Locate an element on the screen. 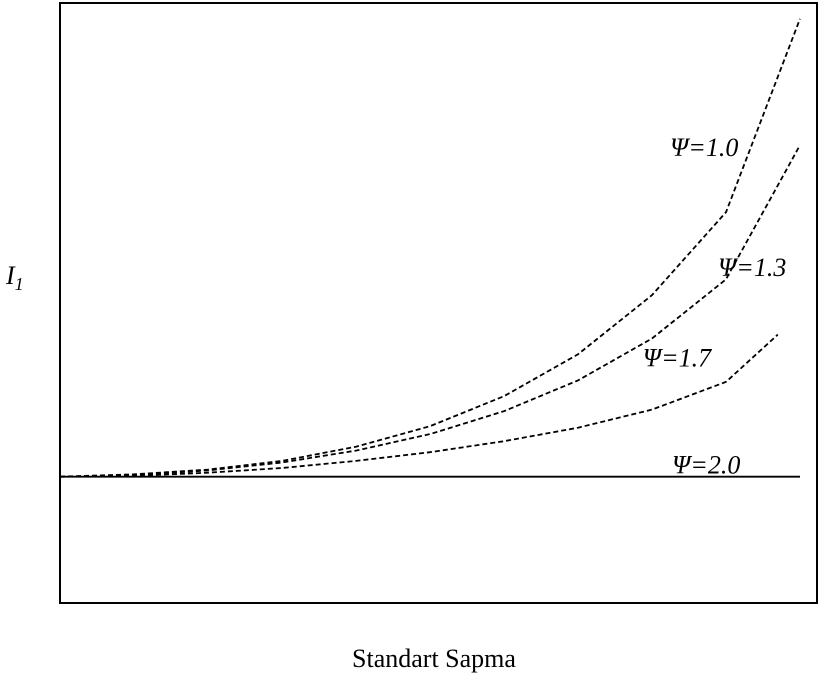 This screenshot has width=819, height=678. y-axis-label: I1 is located at coordinates (14, 277).